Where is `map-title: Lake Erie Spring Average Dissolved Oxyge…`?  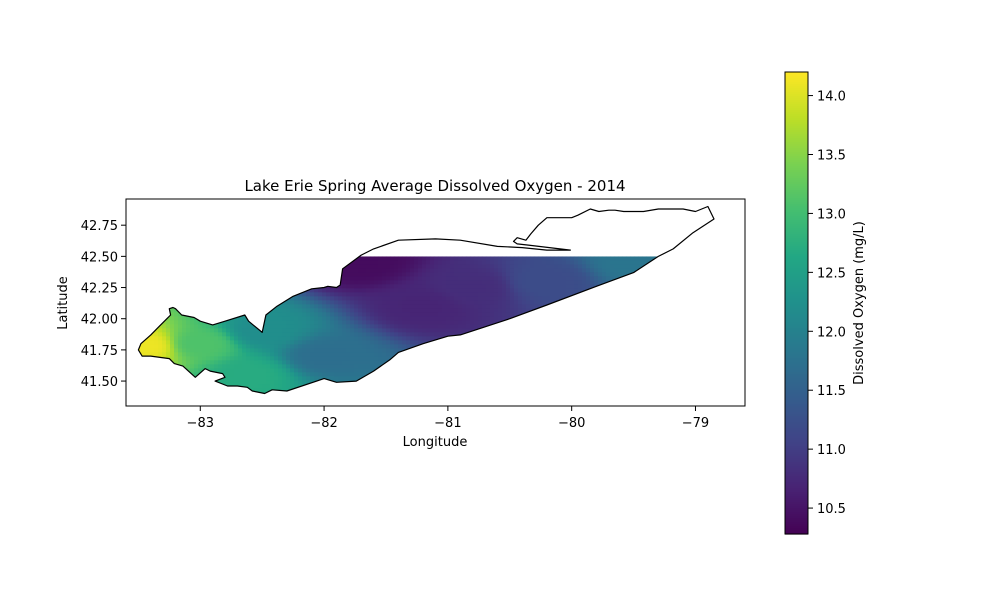 map-title: Lake Erie Spring Average Dissolved Oxyge… is located at coordinates (434, 186).